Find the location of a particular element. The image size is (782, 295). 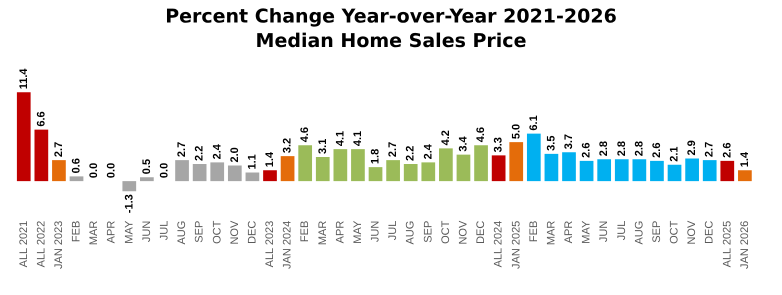

x-tick-label: ALL 2023 is located at coordinates (270, 244).